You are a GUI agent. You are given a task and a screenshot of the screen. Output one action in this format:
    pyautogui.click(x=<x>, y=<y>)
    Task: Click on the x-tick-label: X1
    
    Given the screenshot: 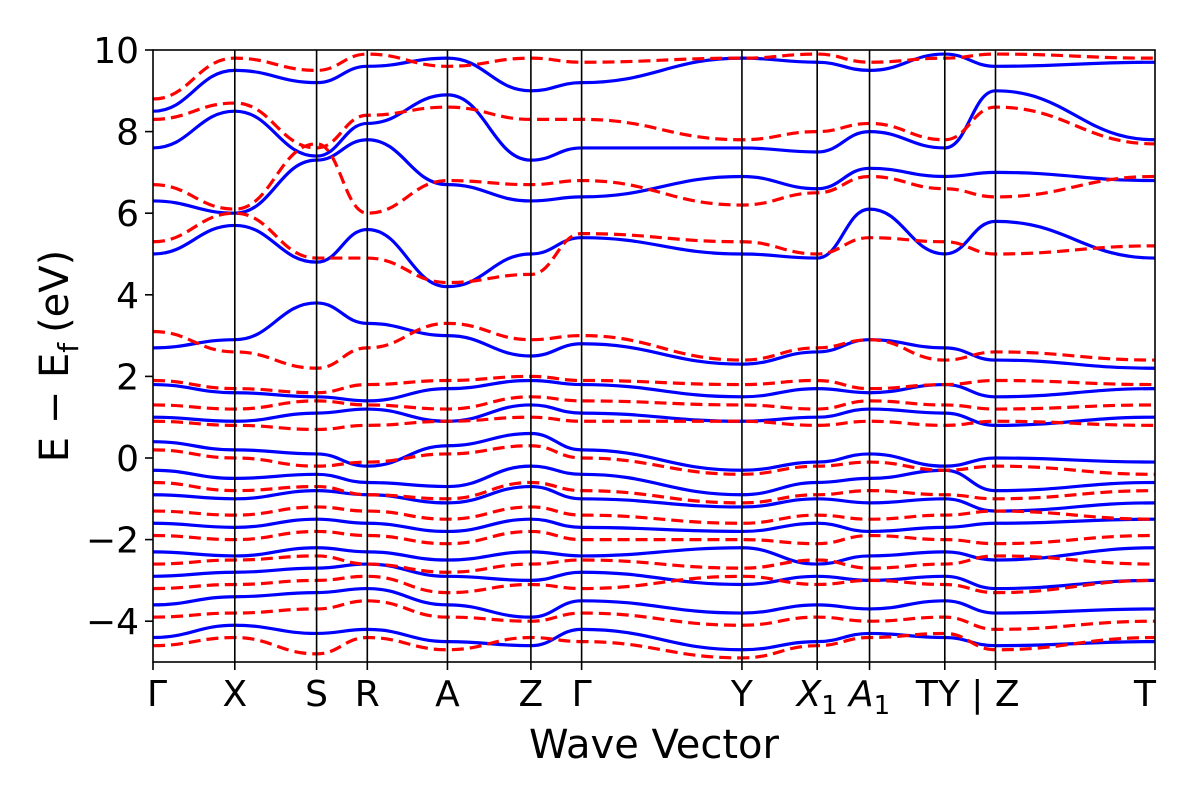 What is the action you would take?
    pyautogui.click(x=816, y=697)
    